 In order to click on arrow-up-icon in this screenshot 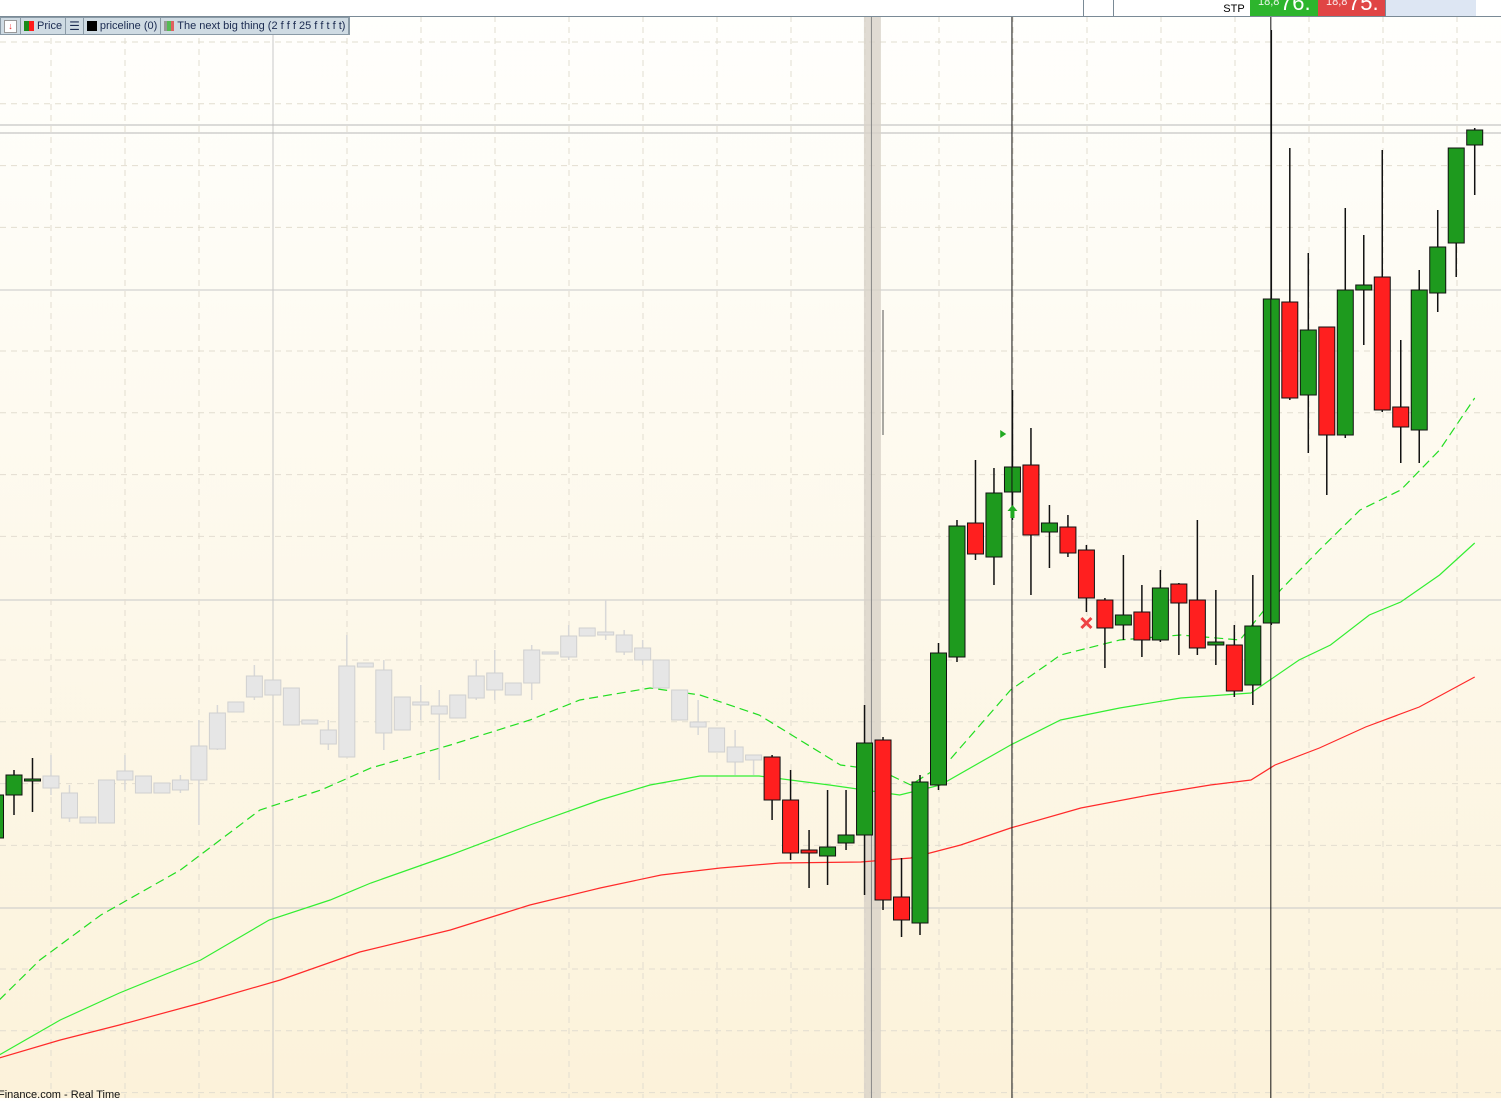, I will do `click(1012, 511)`.